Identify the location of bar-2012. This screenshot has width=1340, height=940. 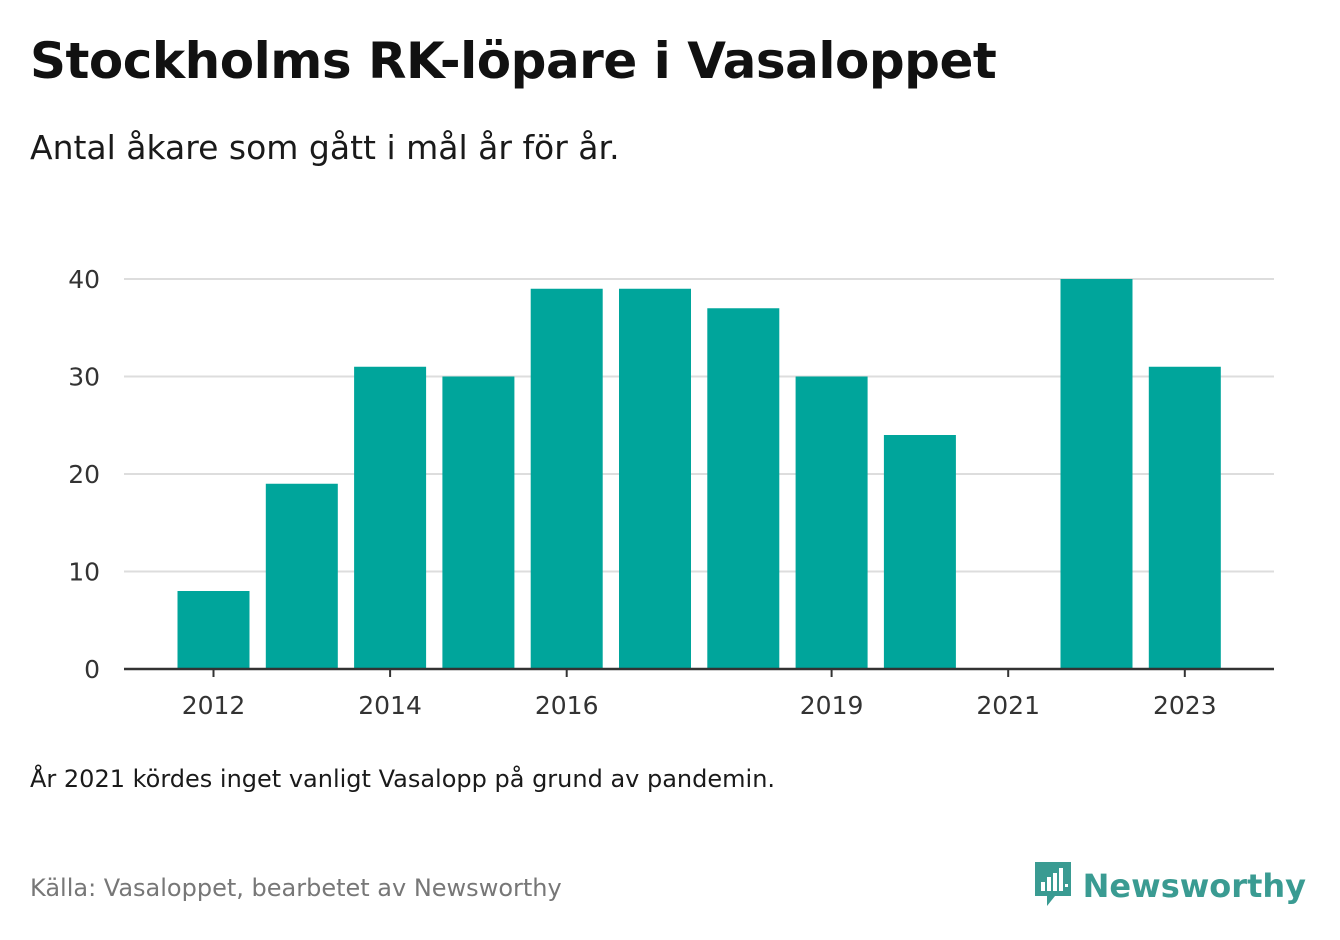
(213, 630).